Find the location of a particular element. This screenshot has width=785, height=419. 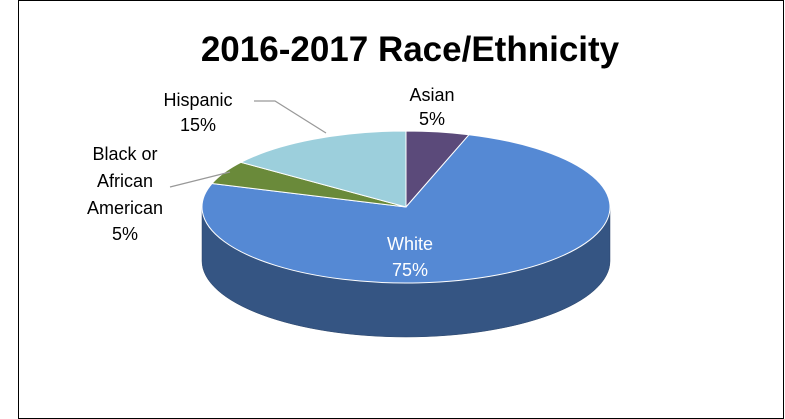

slice-label-2: Black or African American 5% is located at coordinates (125, 194).